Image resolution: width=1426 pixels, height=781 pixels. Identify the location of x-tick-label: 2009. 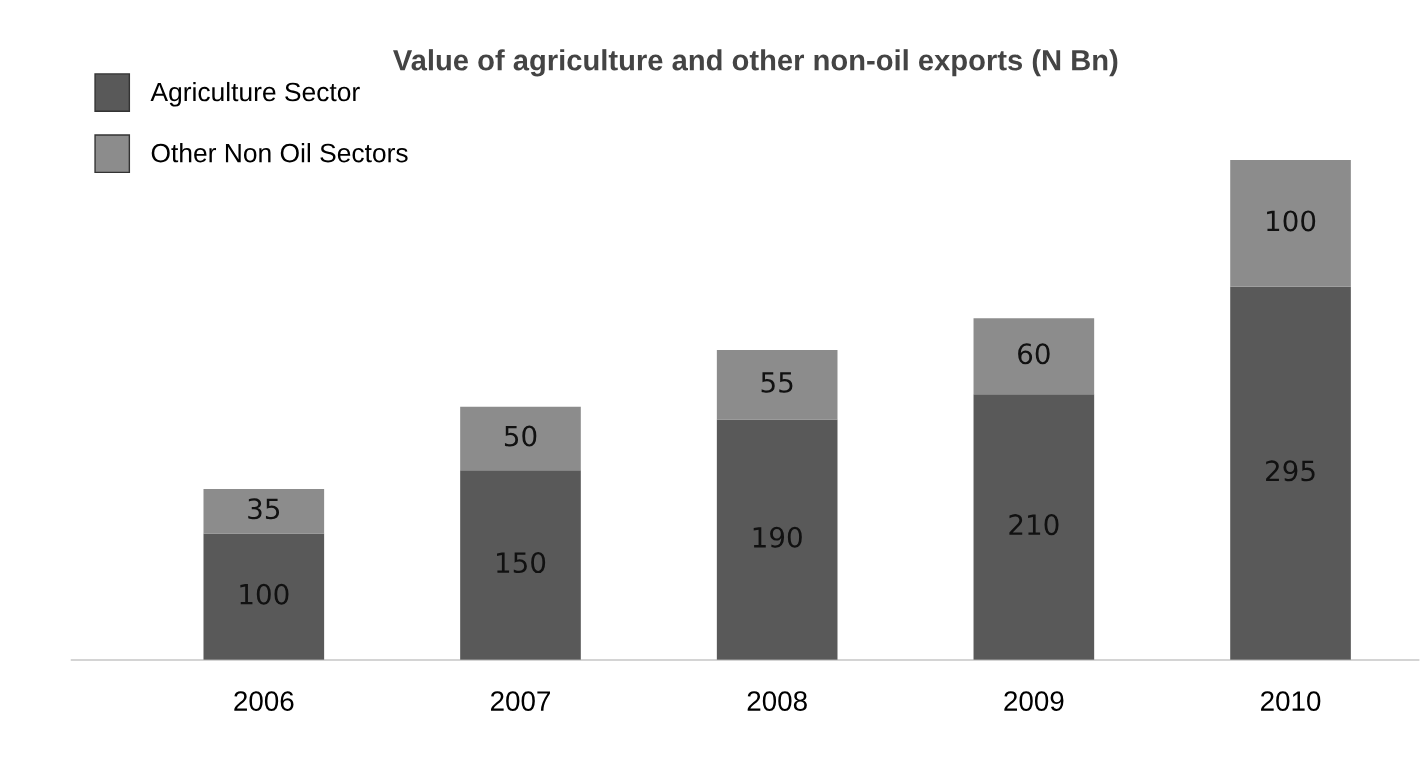
(1034, 701).